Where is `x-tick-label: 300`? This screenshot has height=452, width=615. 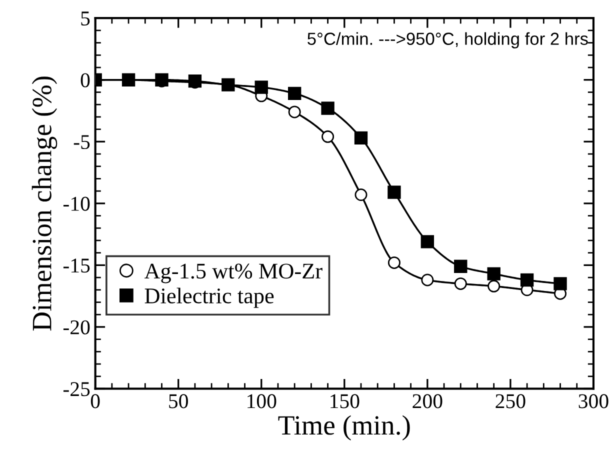 x-tick-label: 300 is located at coordinates (593, 401).